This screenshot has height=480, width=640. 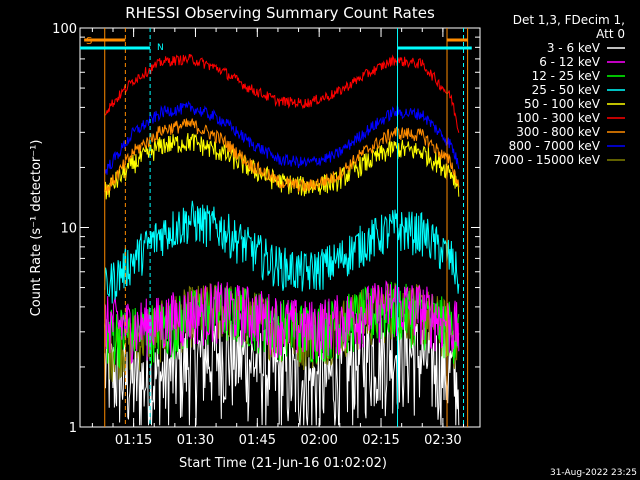 I want to click on legend-label: 800 - 7000 keV, so click(x=555, y=146).